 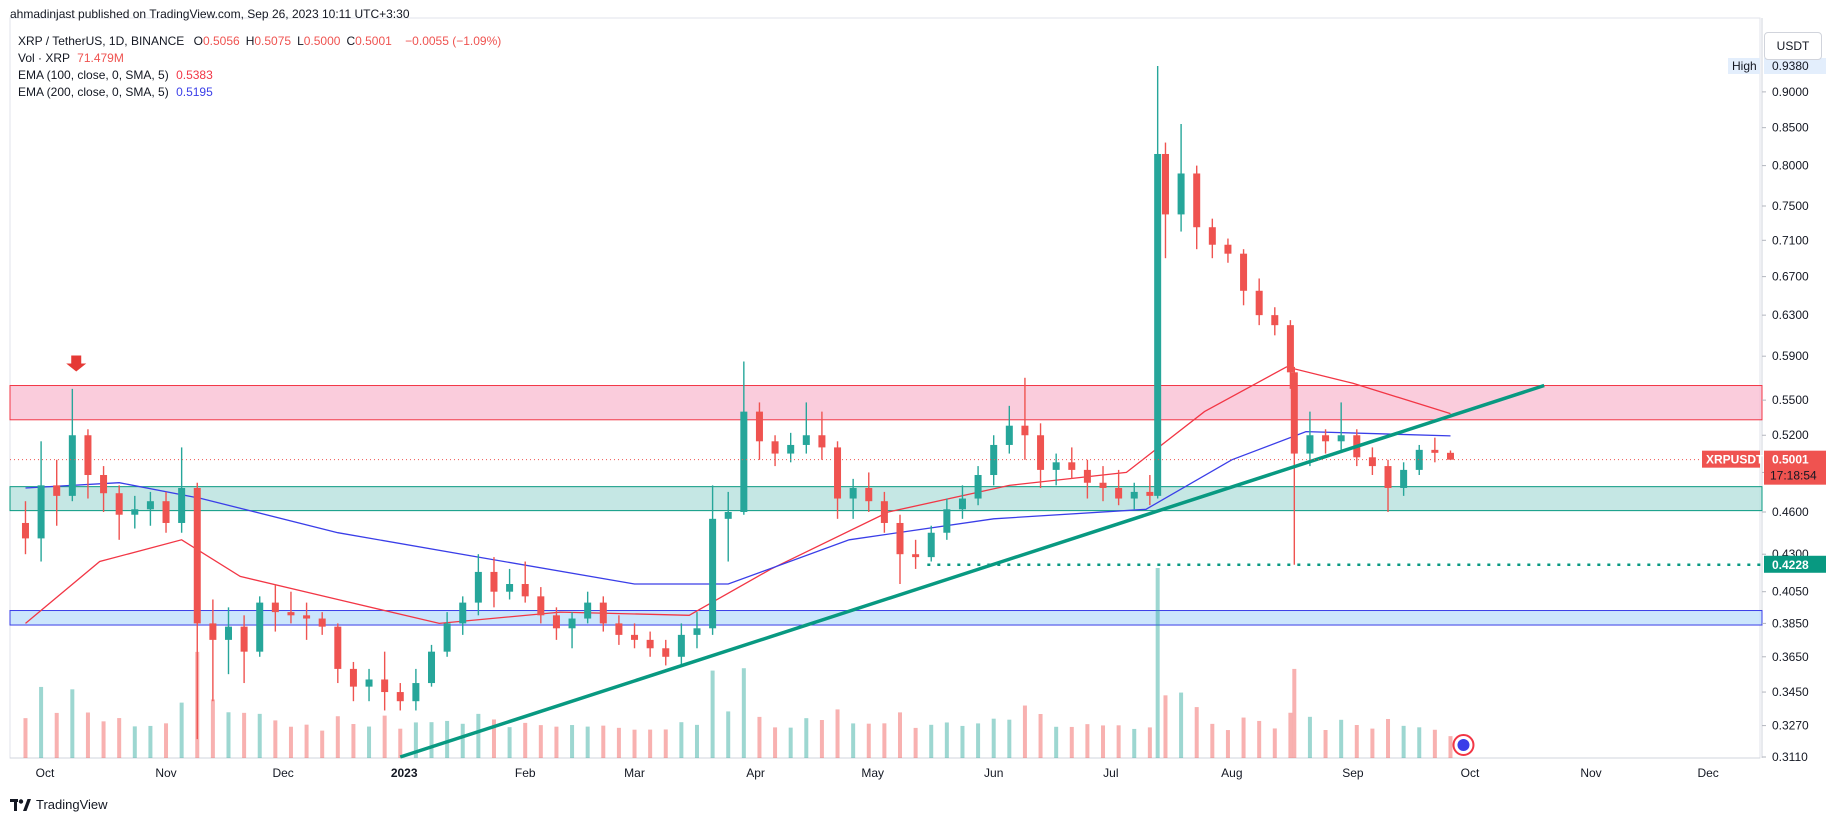 I want to click on volume-legend: Vol · XRP 71.479M, so click(x=71, y=58).